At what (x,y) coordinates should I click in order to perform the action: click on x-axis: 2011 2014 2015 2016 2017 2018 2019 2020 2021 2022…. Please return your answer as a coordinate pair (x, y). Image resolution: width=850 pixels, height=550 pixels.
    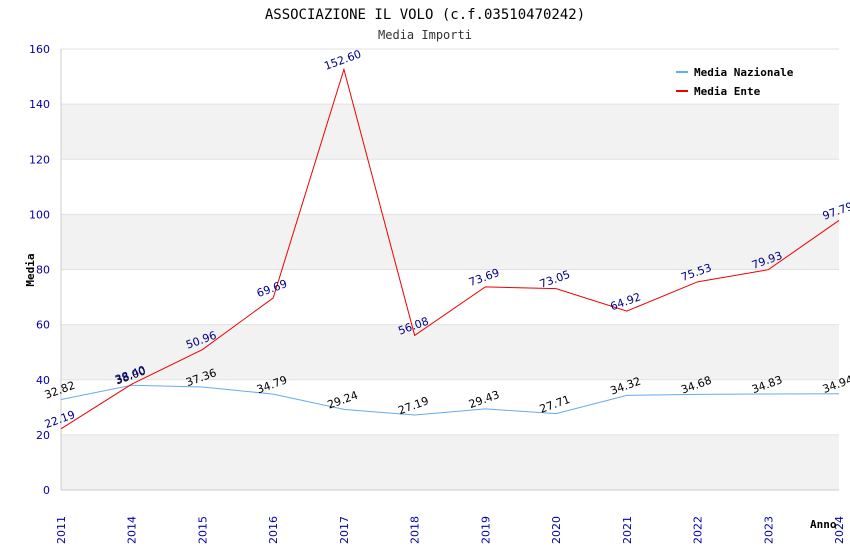
    Looking at the image, I should click on (450, 530).